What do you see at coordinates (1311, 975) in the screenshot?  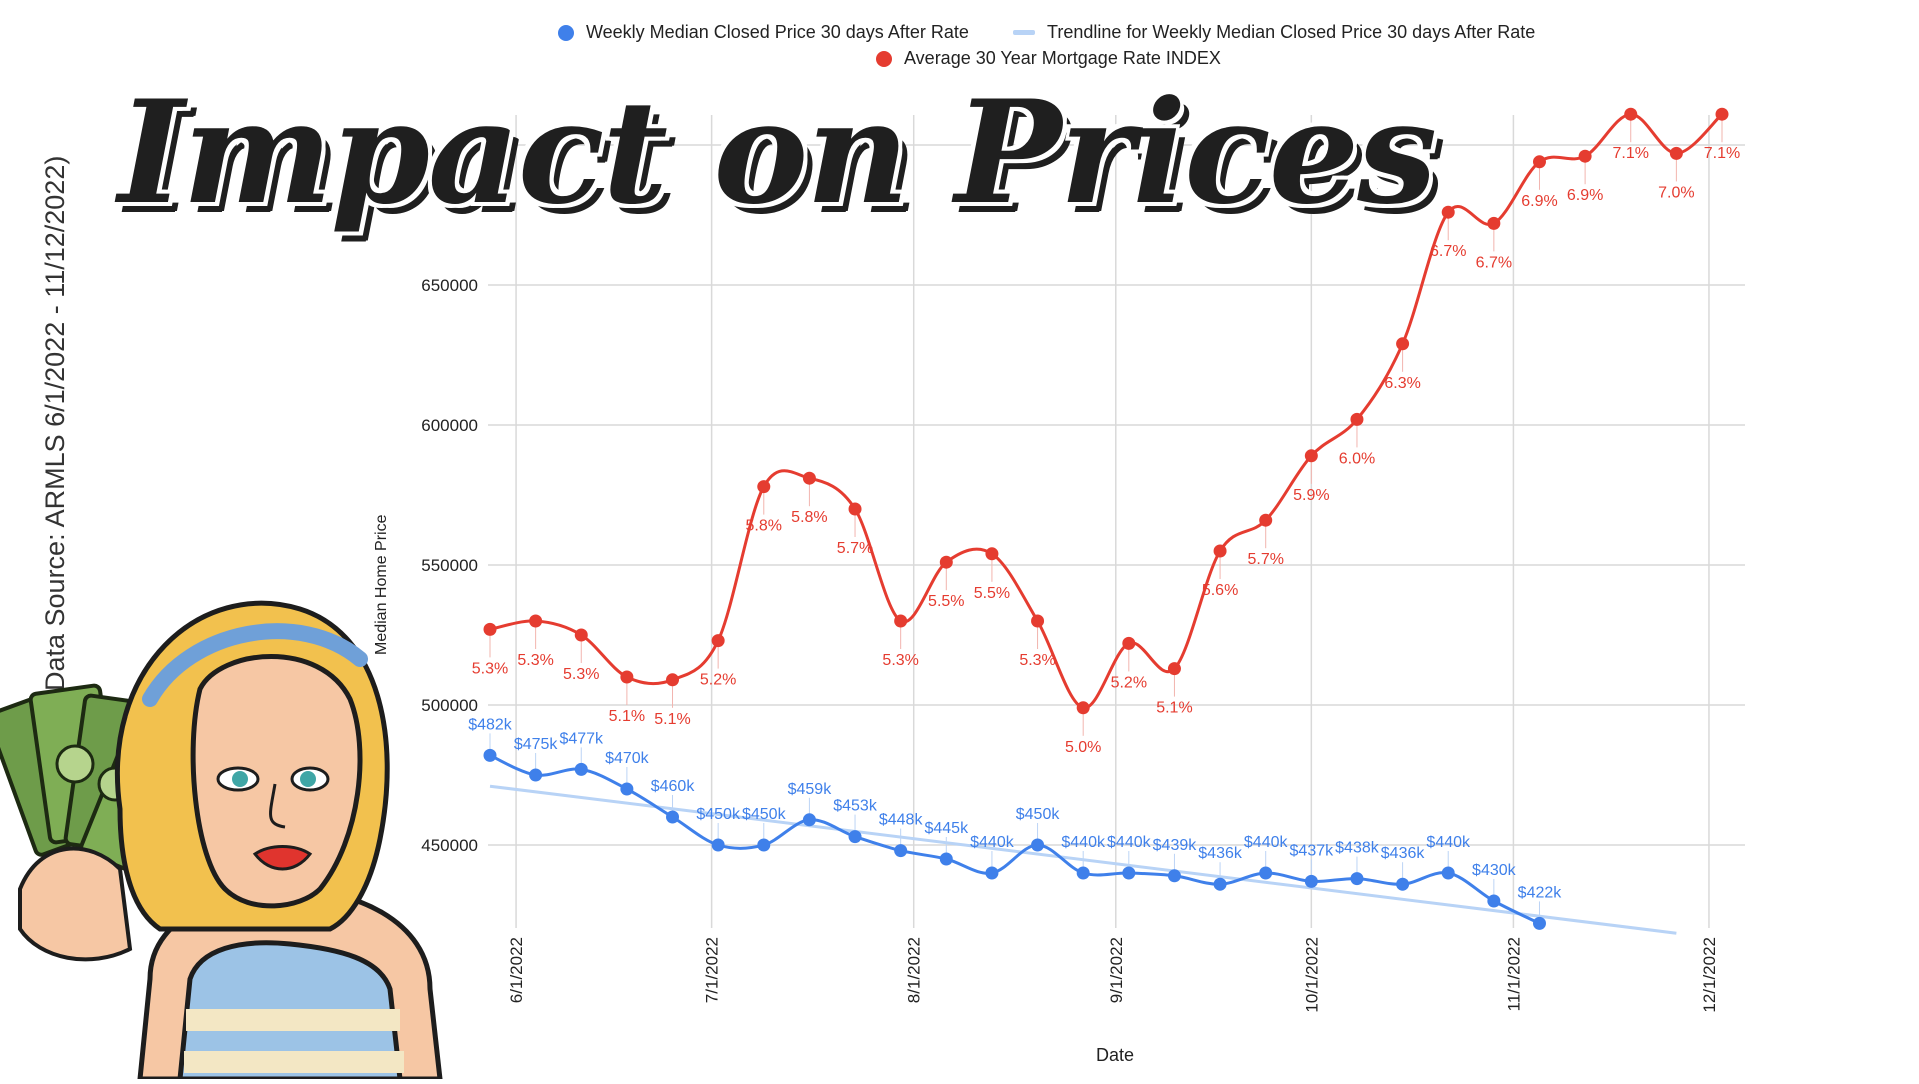 I see `x-tick-label: 10/1/2022` at bounding box center [1311, 975].